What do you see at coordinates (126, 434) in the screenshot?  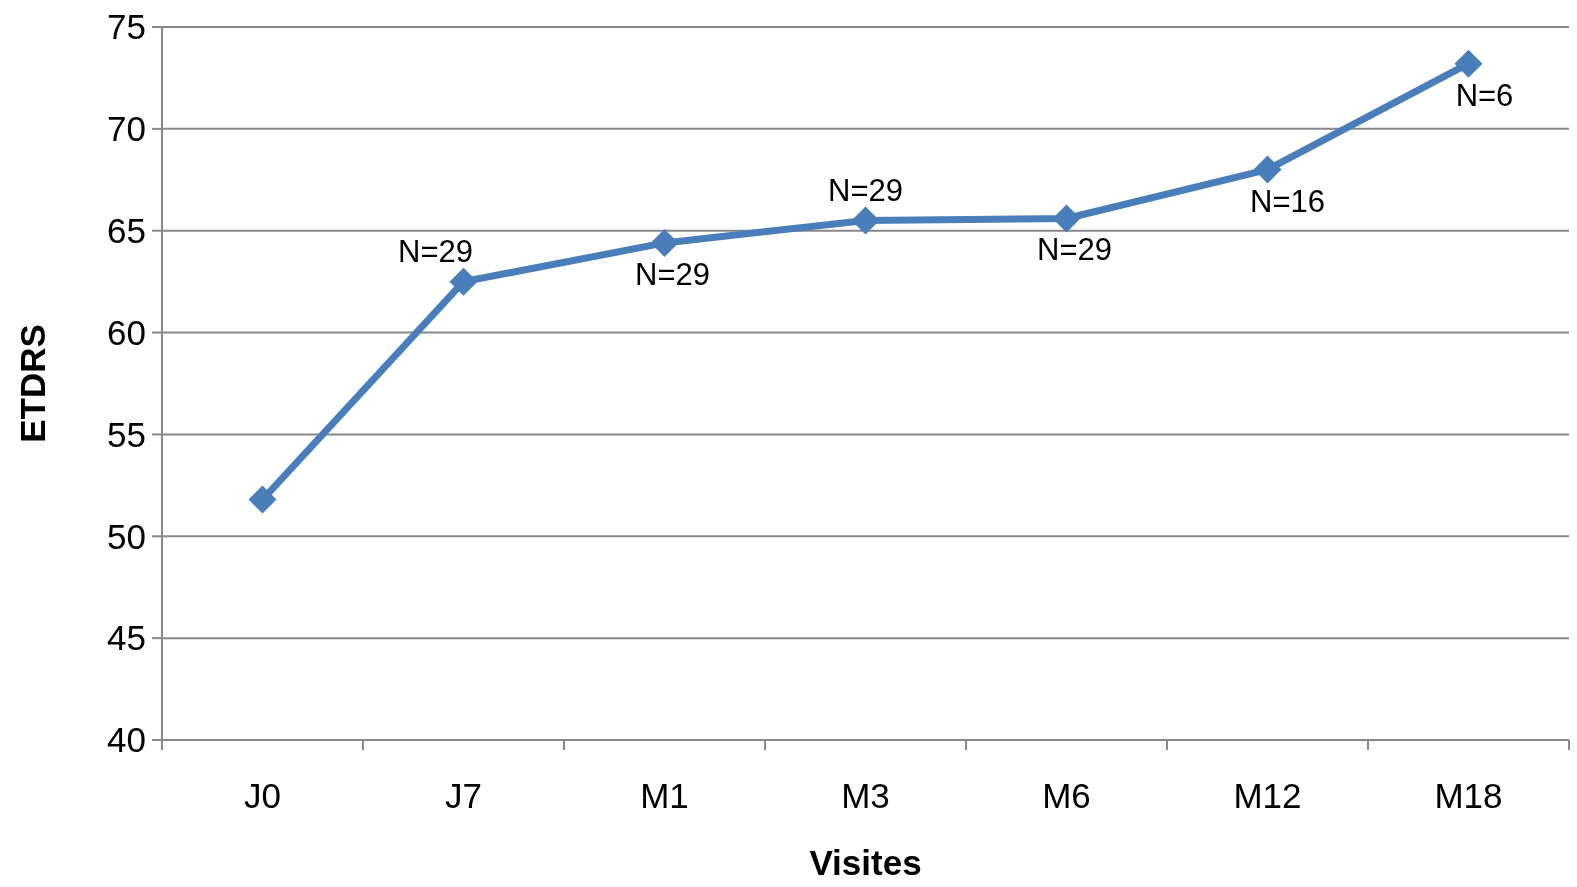 I see `y-tick-label: 55` at bounding box center [126, 434].